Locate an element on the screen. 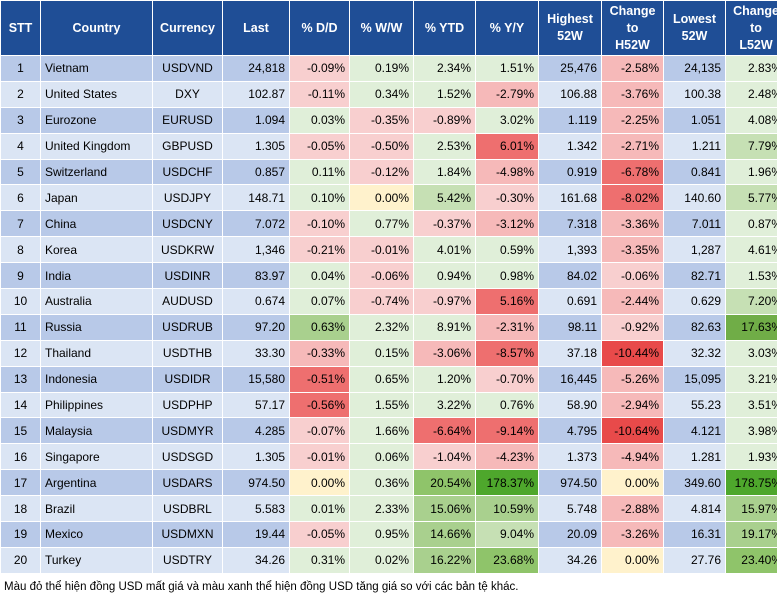 Image resolution: width=777 pixels, height=602 pixels. cell-stt: 8 is located at coordinates (20, 250).